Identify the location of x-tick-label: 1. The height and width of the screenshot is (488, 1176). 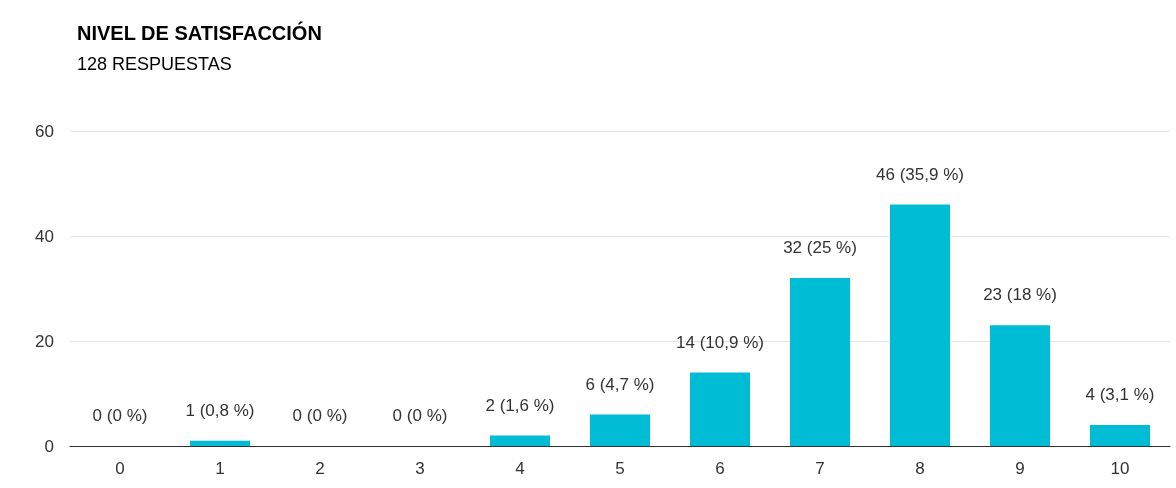
(220, 468).